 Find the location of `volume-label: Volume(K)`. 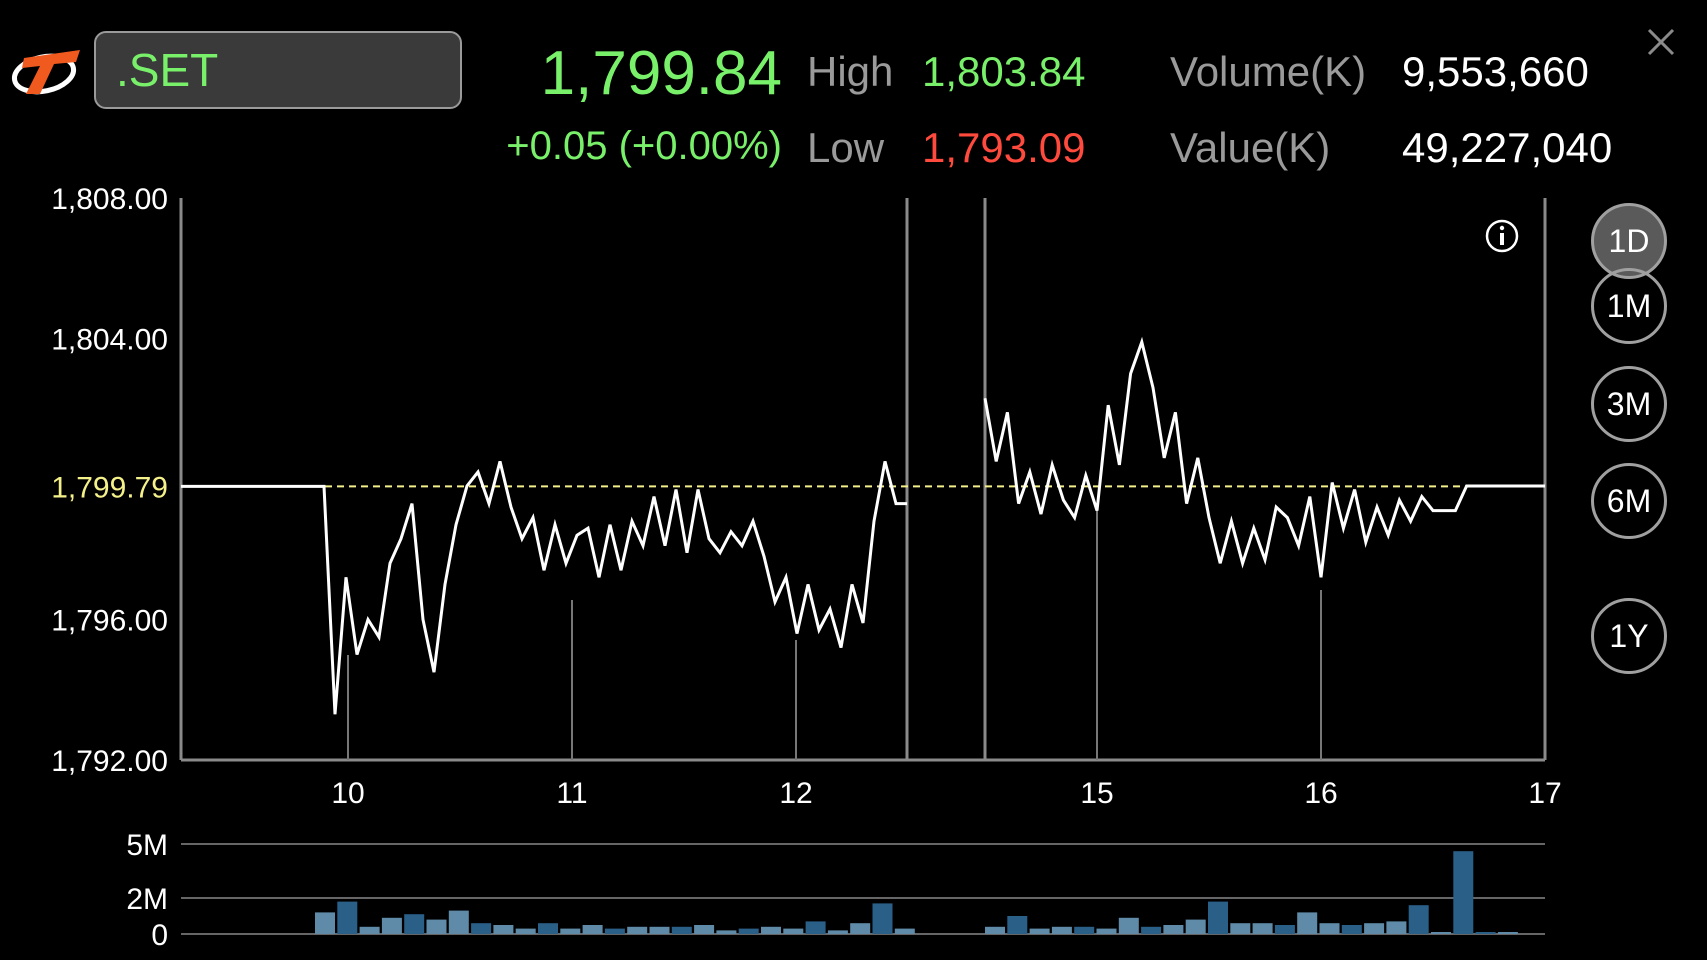

volume-label: Volume(K) is located at coordinates (1268, 71).